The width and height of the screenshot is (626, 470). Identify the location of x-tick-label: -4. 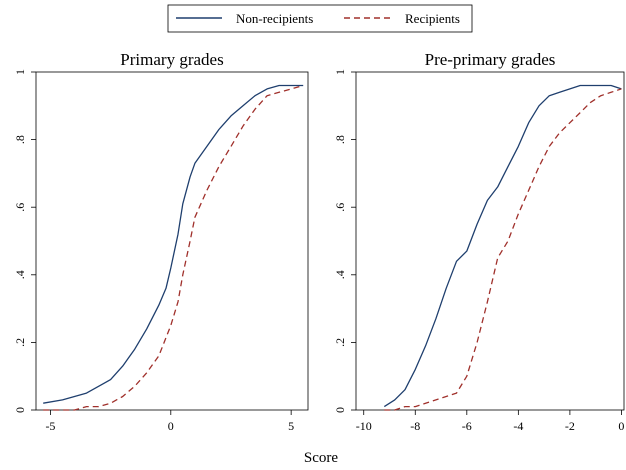
(518, 426).